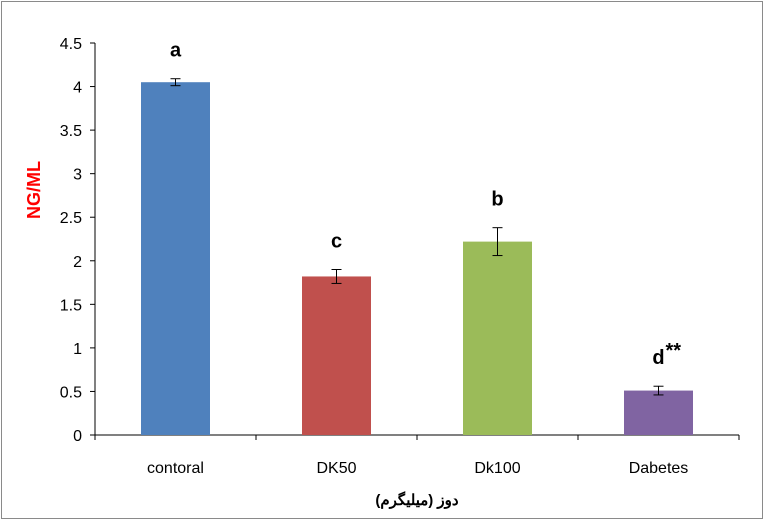 This screenshot has width=764, height=522. I want to click on significance-letter: b, so click(497, 200).